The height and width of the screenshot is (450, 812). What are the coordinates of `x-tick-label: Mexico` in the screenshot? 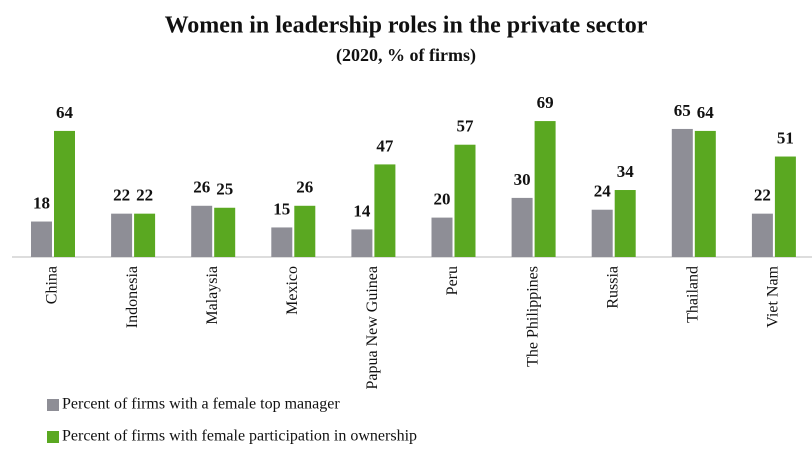 It's located at (292, 290).